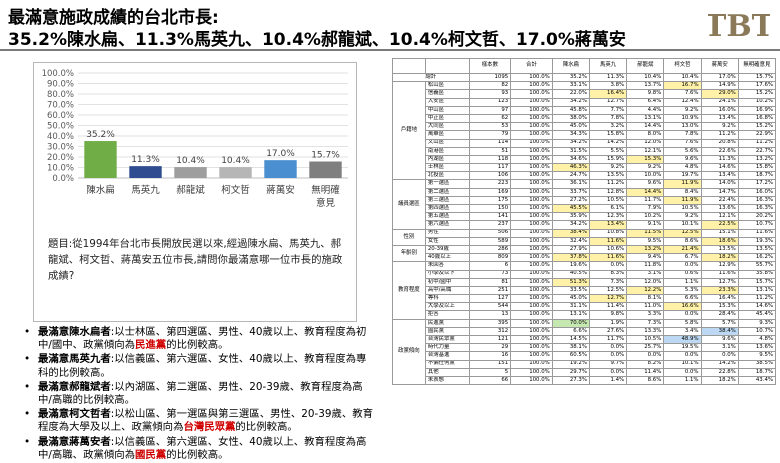 The image size is (780, 463). I want to click on table-cell: 17.6%, so click(757, 86).